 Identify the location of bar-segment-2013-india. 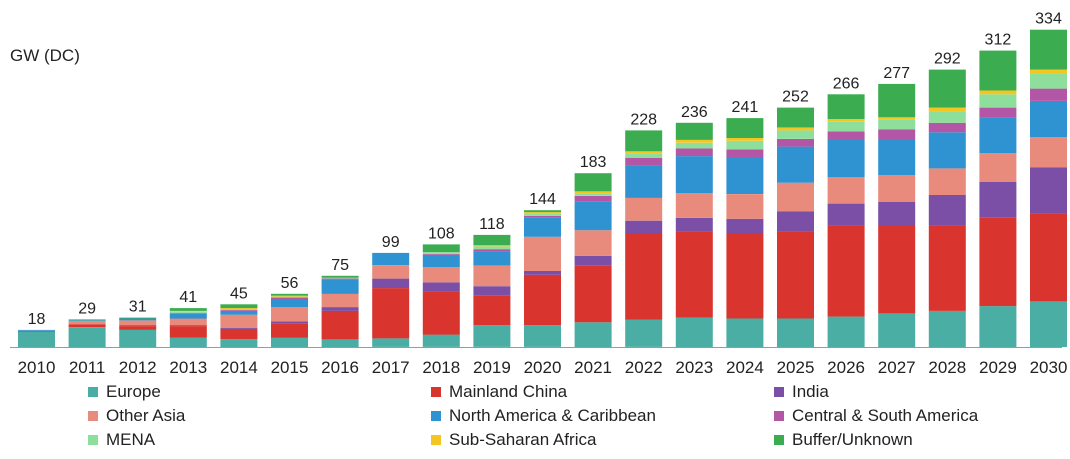
(188, 325).